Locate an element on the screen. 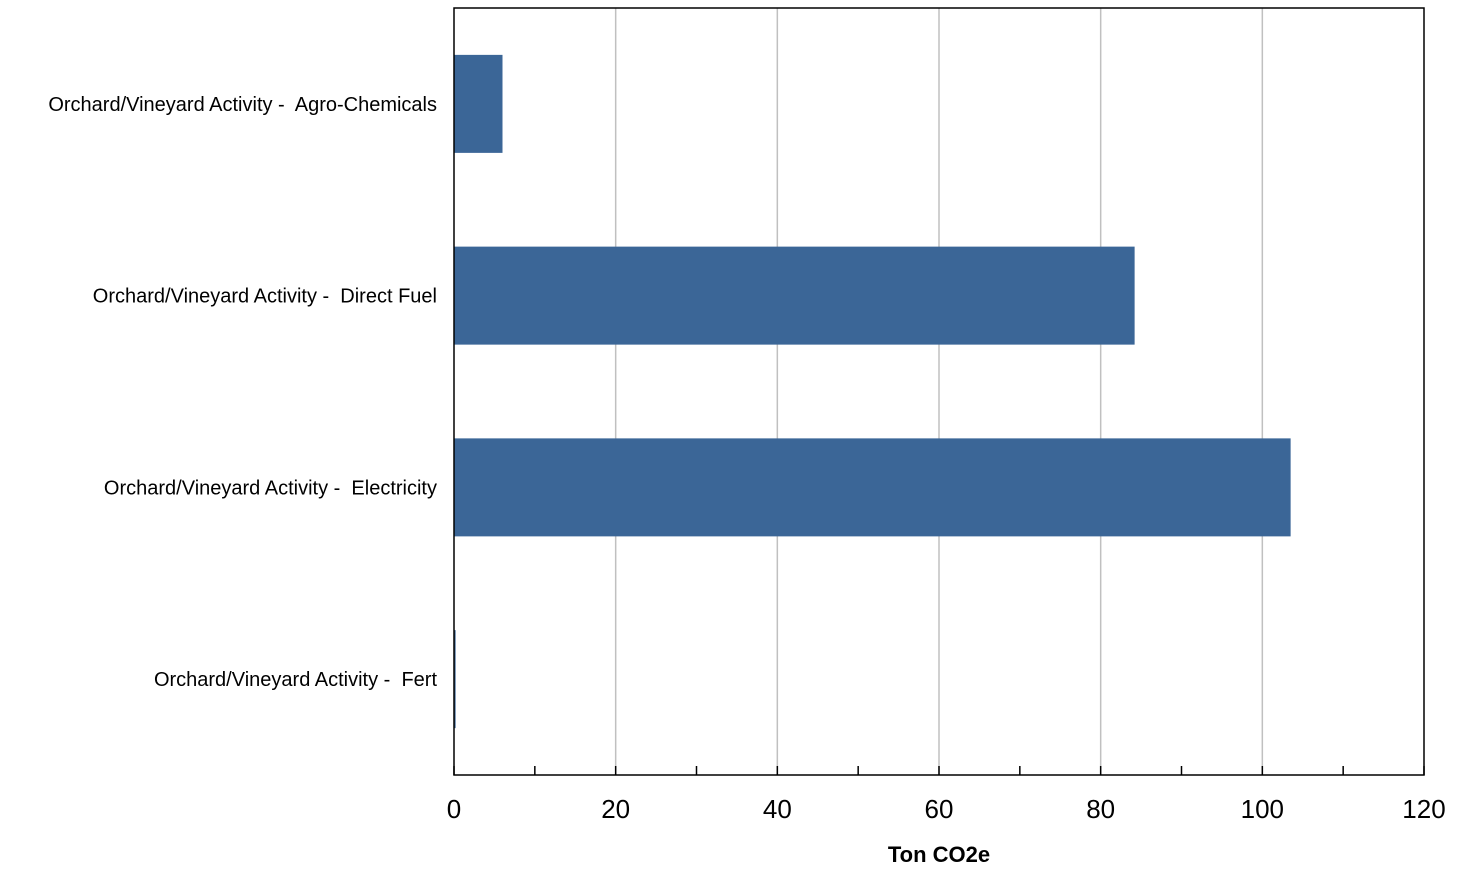 The width and height of the screenshot is (1470, 869). x-tick-labels: 0 20 40 60 80 100 120 is located at coordinates (946, 809).